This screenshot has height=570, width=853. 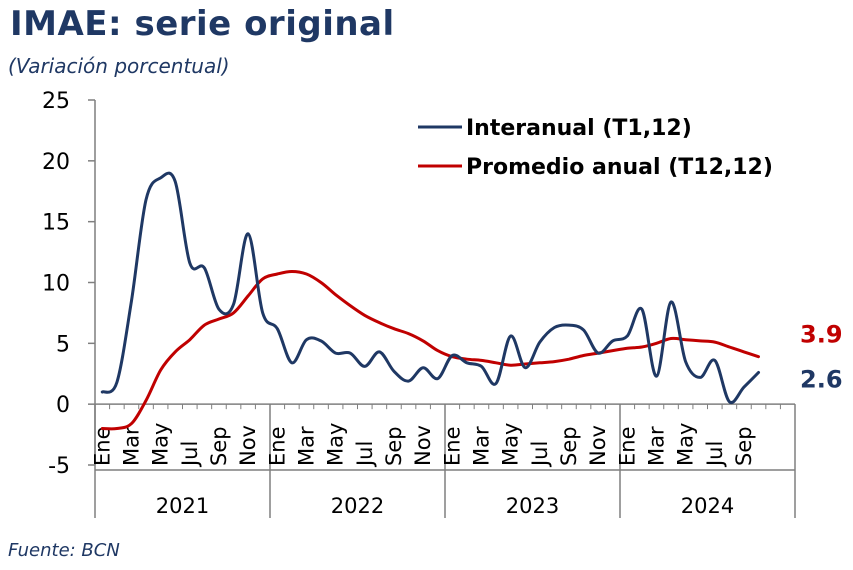 I want to click on year-label: 2023, so click(x=532, y=506).